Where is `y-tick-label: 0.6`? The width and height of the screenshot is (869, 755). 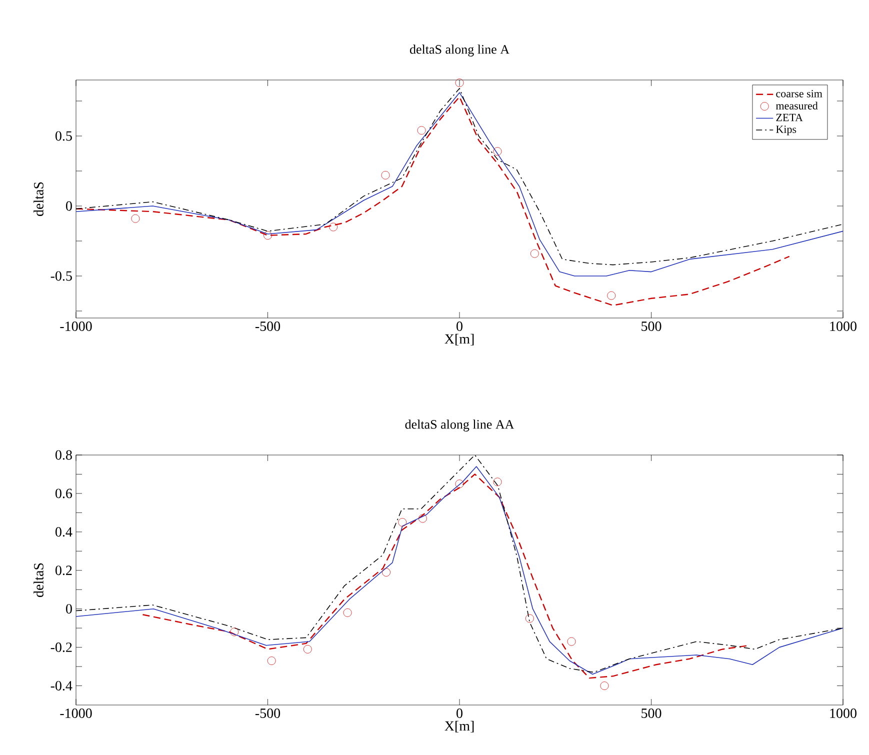 y-tick-label: 0.6 is located at coordinates (64, 493).